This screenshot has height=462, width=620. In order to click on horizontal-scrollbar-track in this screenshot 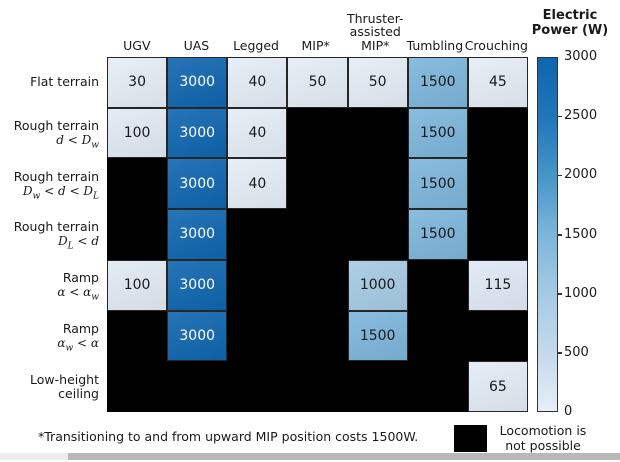, I will do `click(310, 456)`.